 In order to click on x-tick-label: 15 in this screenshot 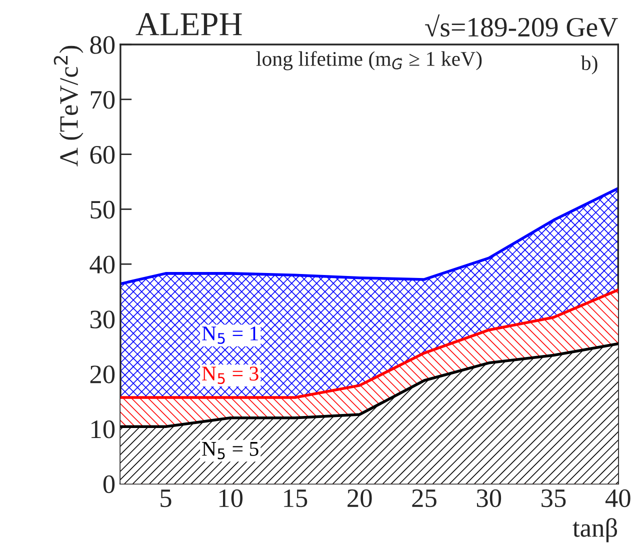, I will do `click(296, 498)`.